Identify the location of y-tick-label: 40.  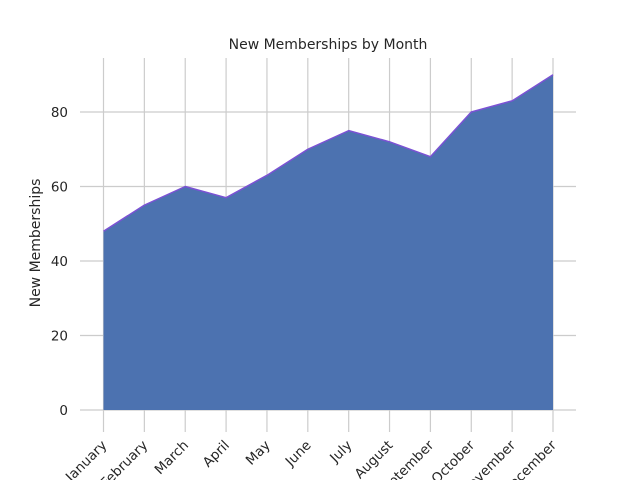
(59, 262).